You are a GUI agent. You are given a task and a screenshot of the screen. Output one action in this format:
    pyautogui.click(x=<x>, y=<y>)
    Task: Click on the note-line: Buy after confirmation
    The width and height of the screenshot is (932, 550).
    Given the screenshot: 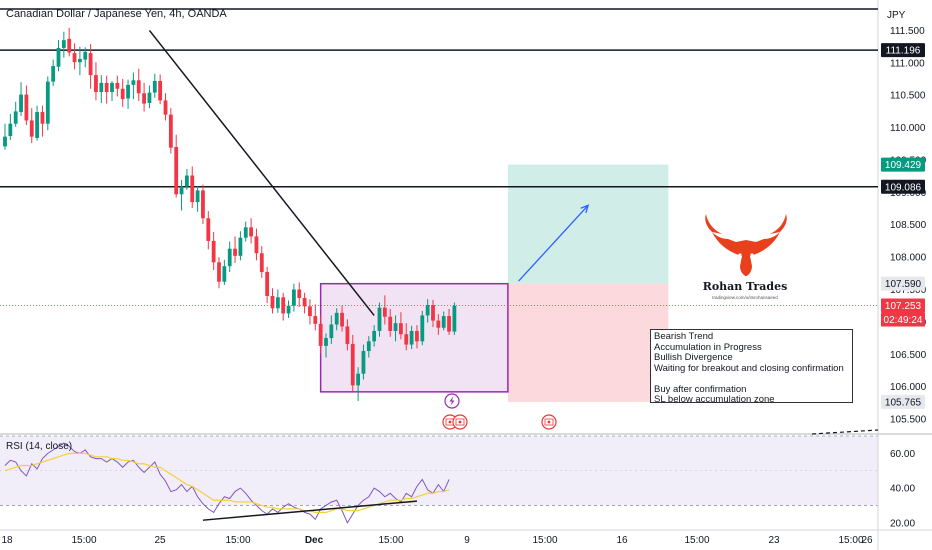 What is the action you would take?
    pyautogui.click(x=700, y=389)
    